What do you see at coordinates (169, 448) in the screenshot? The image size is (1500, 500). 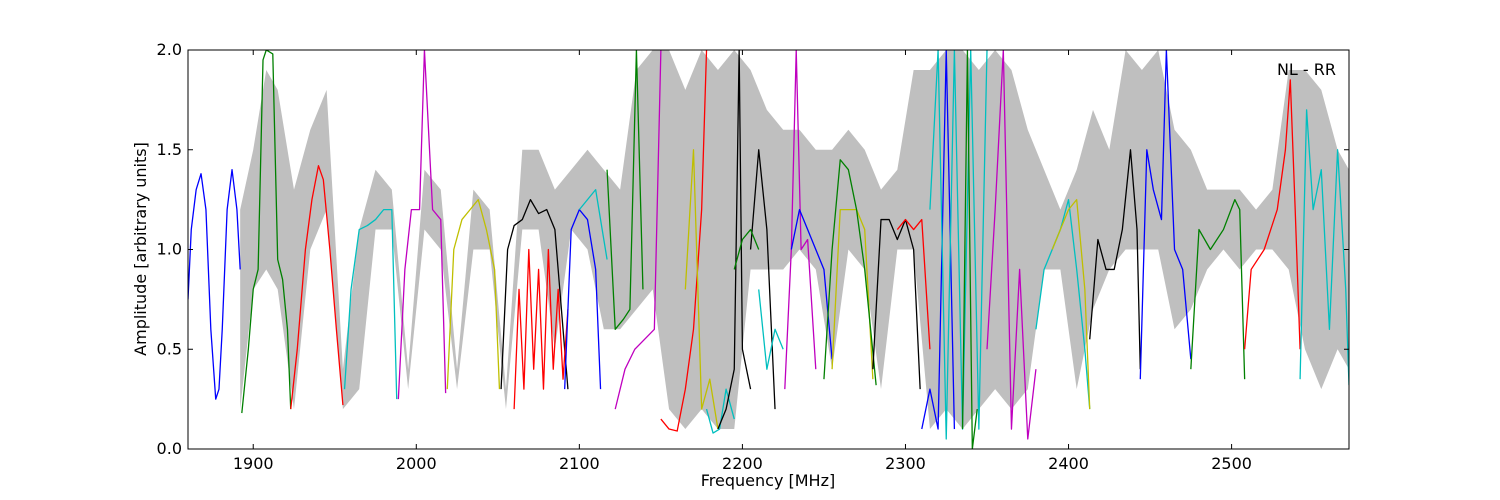 I see `y-tick-label: 0.0` at bounding box center [169, 448].